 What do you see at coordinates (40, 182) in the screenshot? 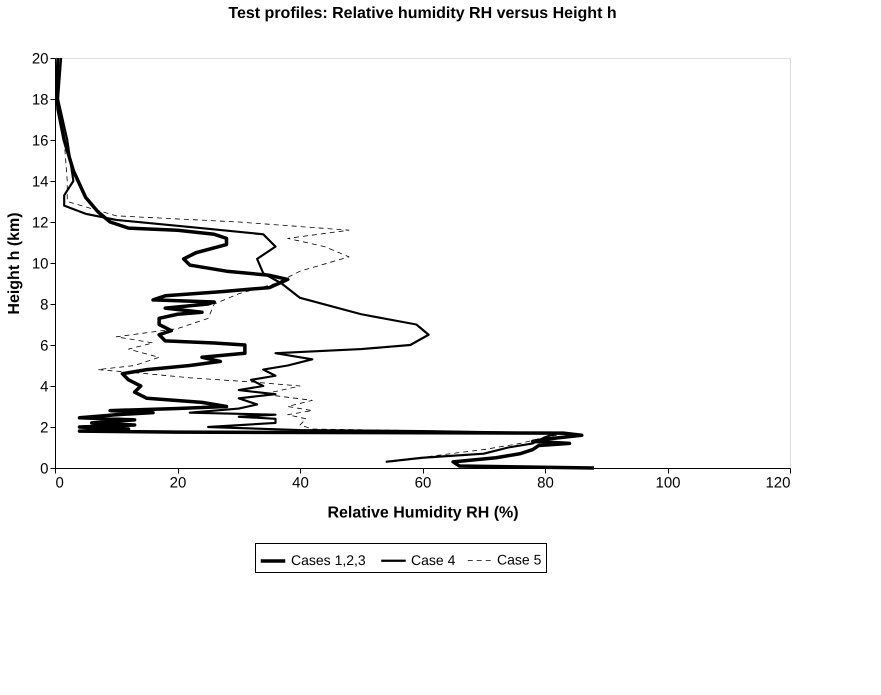
I see `y-tick-label: 14` at bounding box center [40, 182].